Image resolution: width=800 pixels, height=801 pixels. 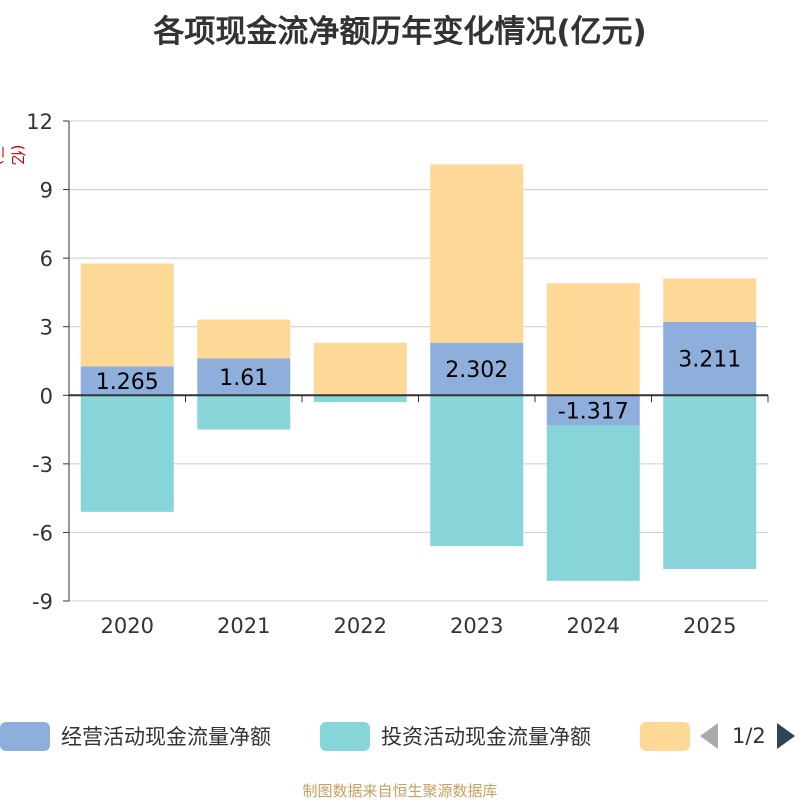 What do you see at coordinates (710, 482) in the screenshot?
I see `bar-series2-2025` at bounding box center [710, 482].